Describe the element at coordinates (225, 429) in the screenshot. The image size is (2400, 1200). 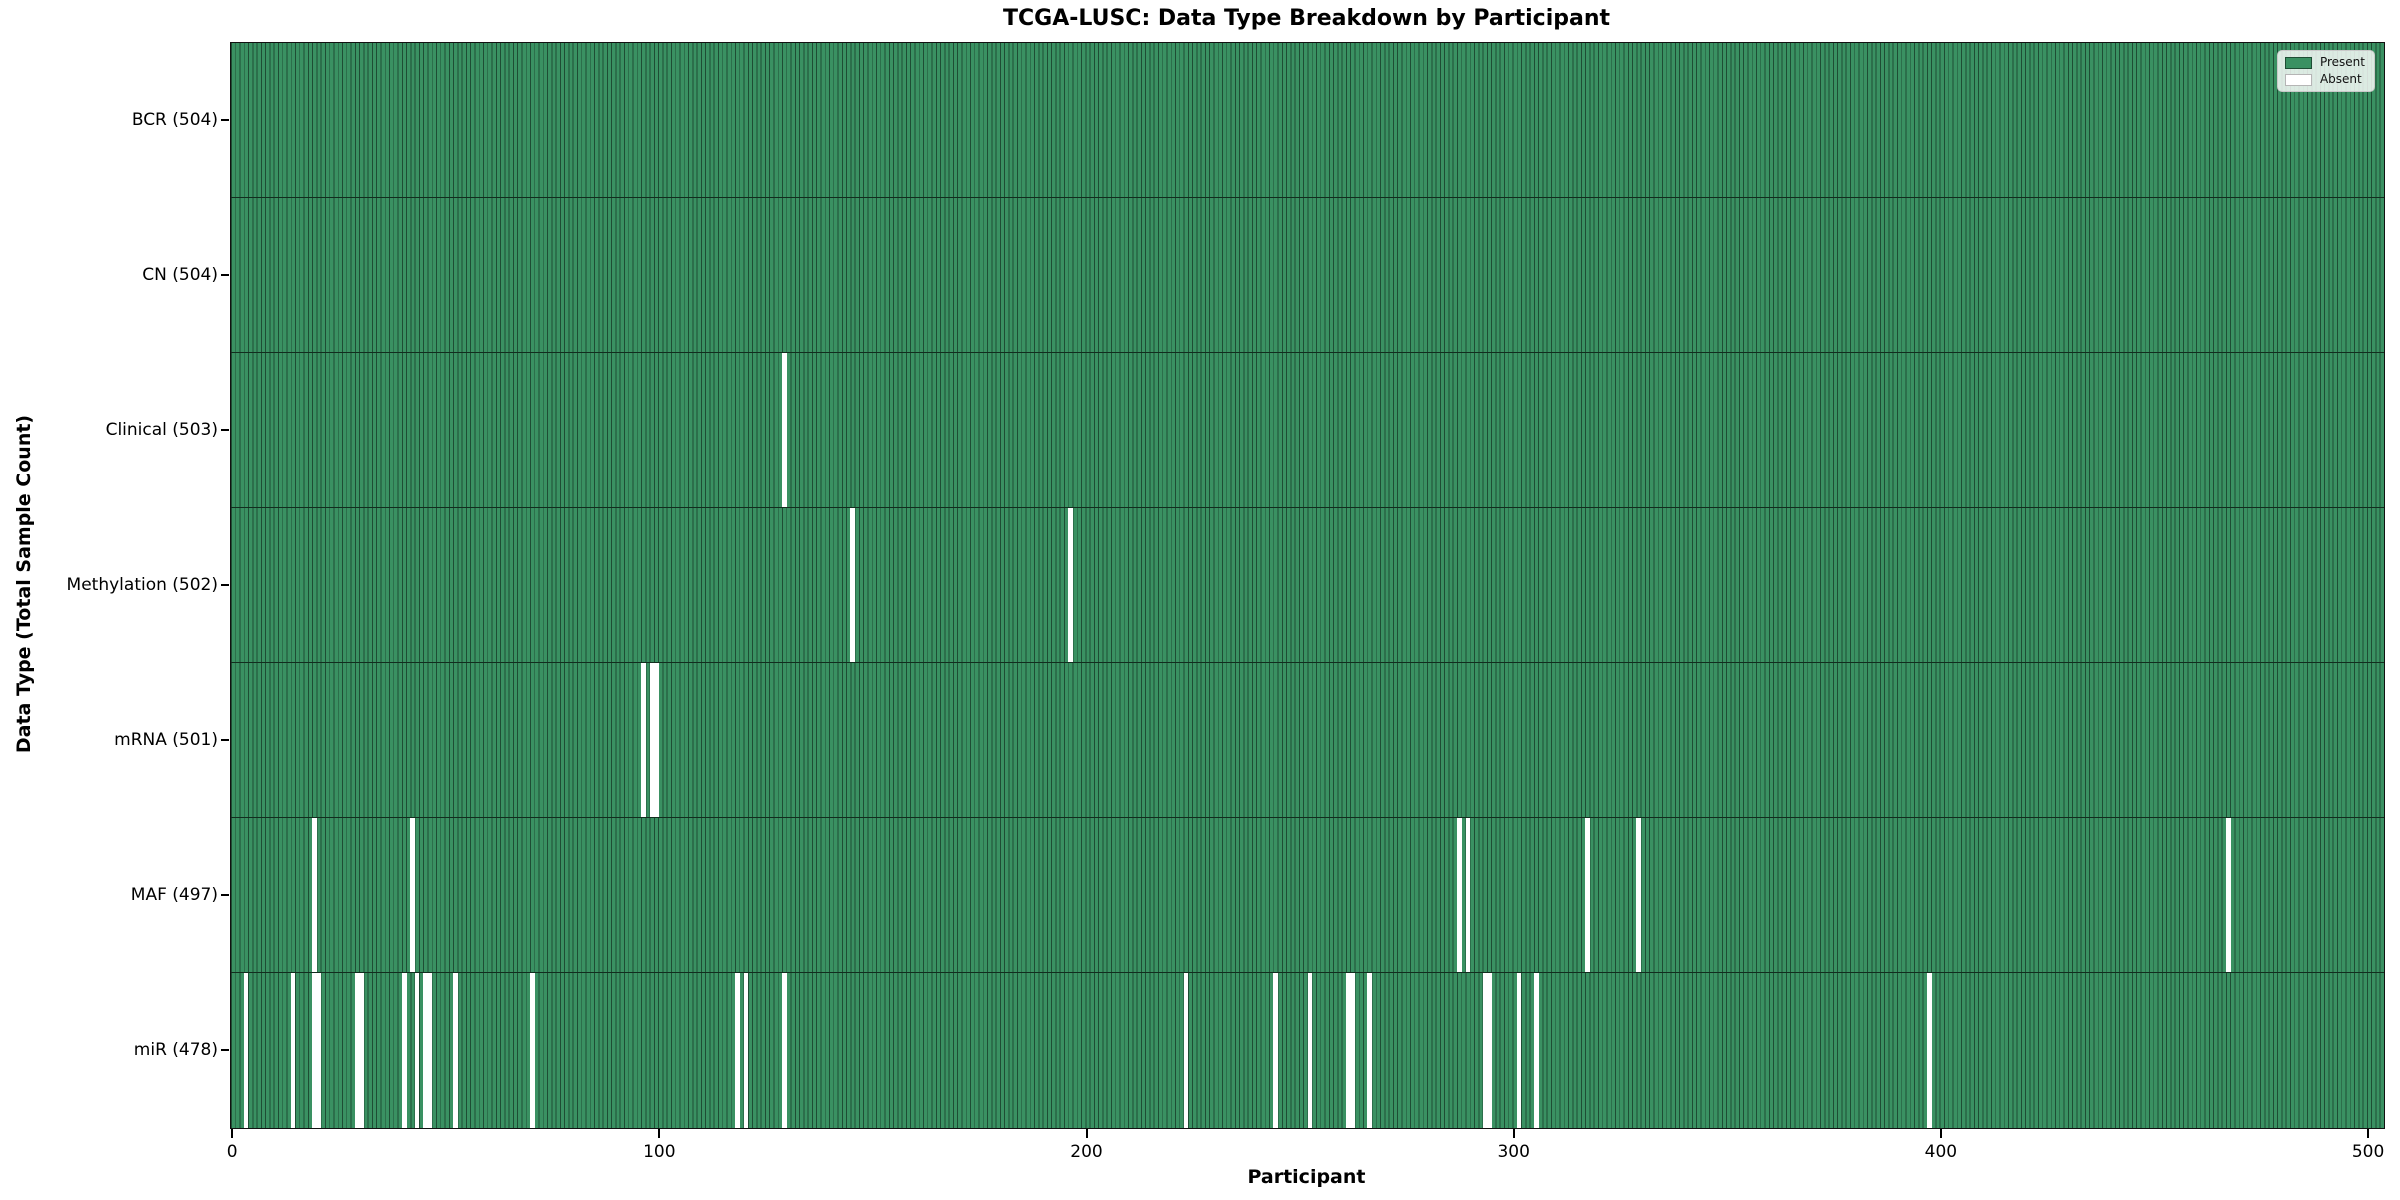
I see `ytick-mark-Clinical` at that location.